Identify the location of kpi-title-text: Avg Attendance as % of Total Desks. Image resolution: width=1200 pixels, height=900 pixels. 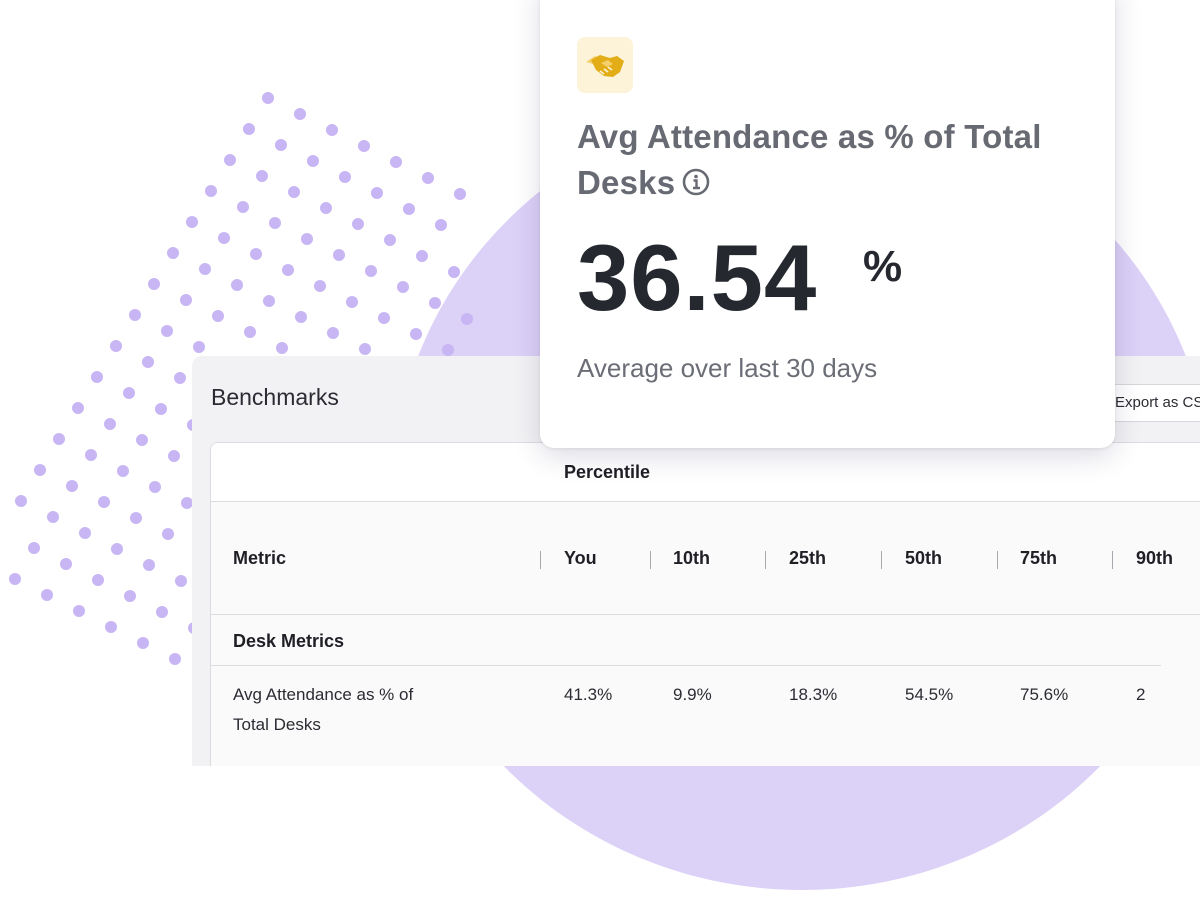
(809, 159).